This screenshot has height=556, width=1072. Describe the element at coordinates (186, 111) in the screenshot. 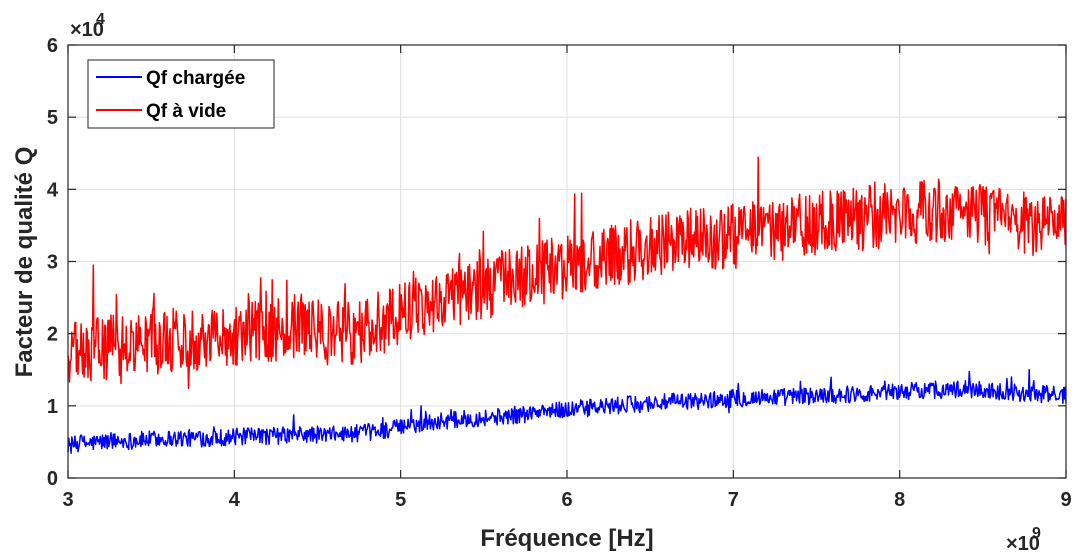

I see `legend-label-unloaded: Qf à vide` at that location.